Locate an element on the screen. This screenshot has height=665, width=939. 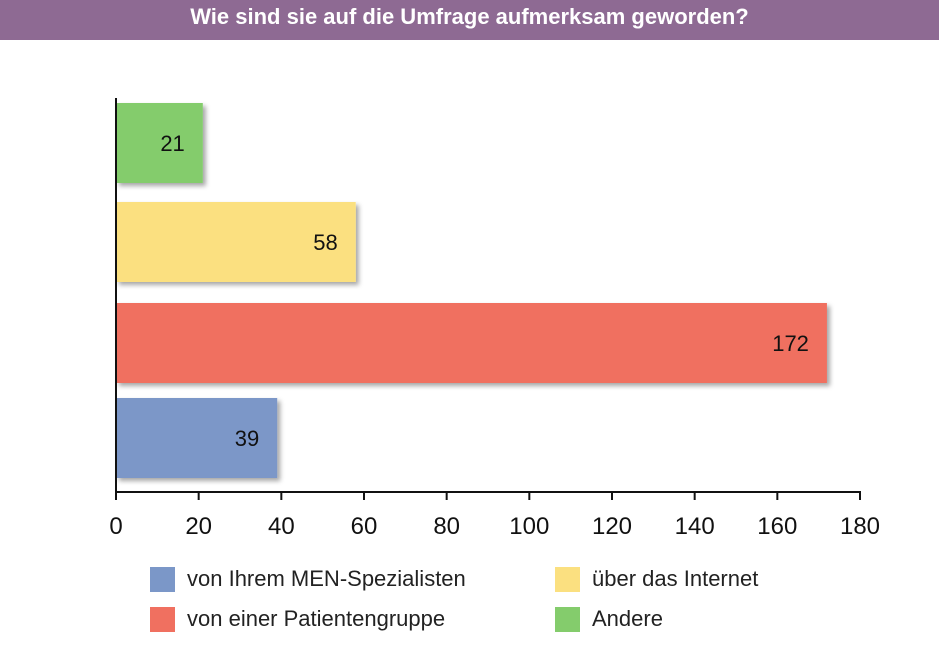
legend-item-men-spezialisten: von Ihrem MEN-Spezialisten is located at coordinates (308, 579).